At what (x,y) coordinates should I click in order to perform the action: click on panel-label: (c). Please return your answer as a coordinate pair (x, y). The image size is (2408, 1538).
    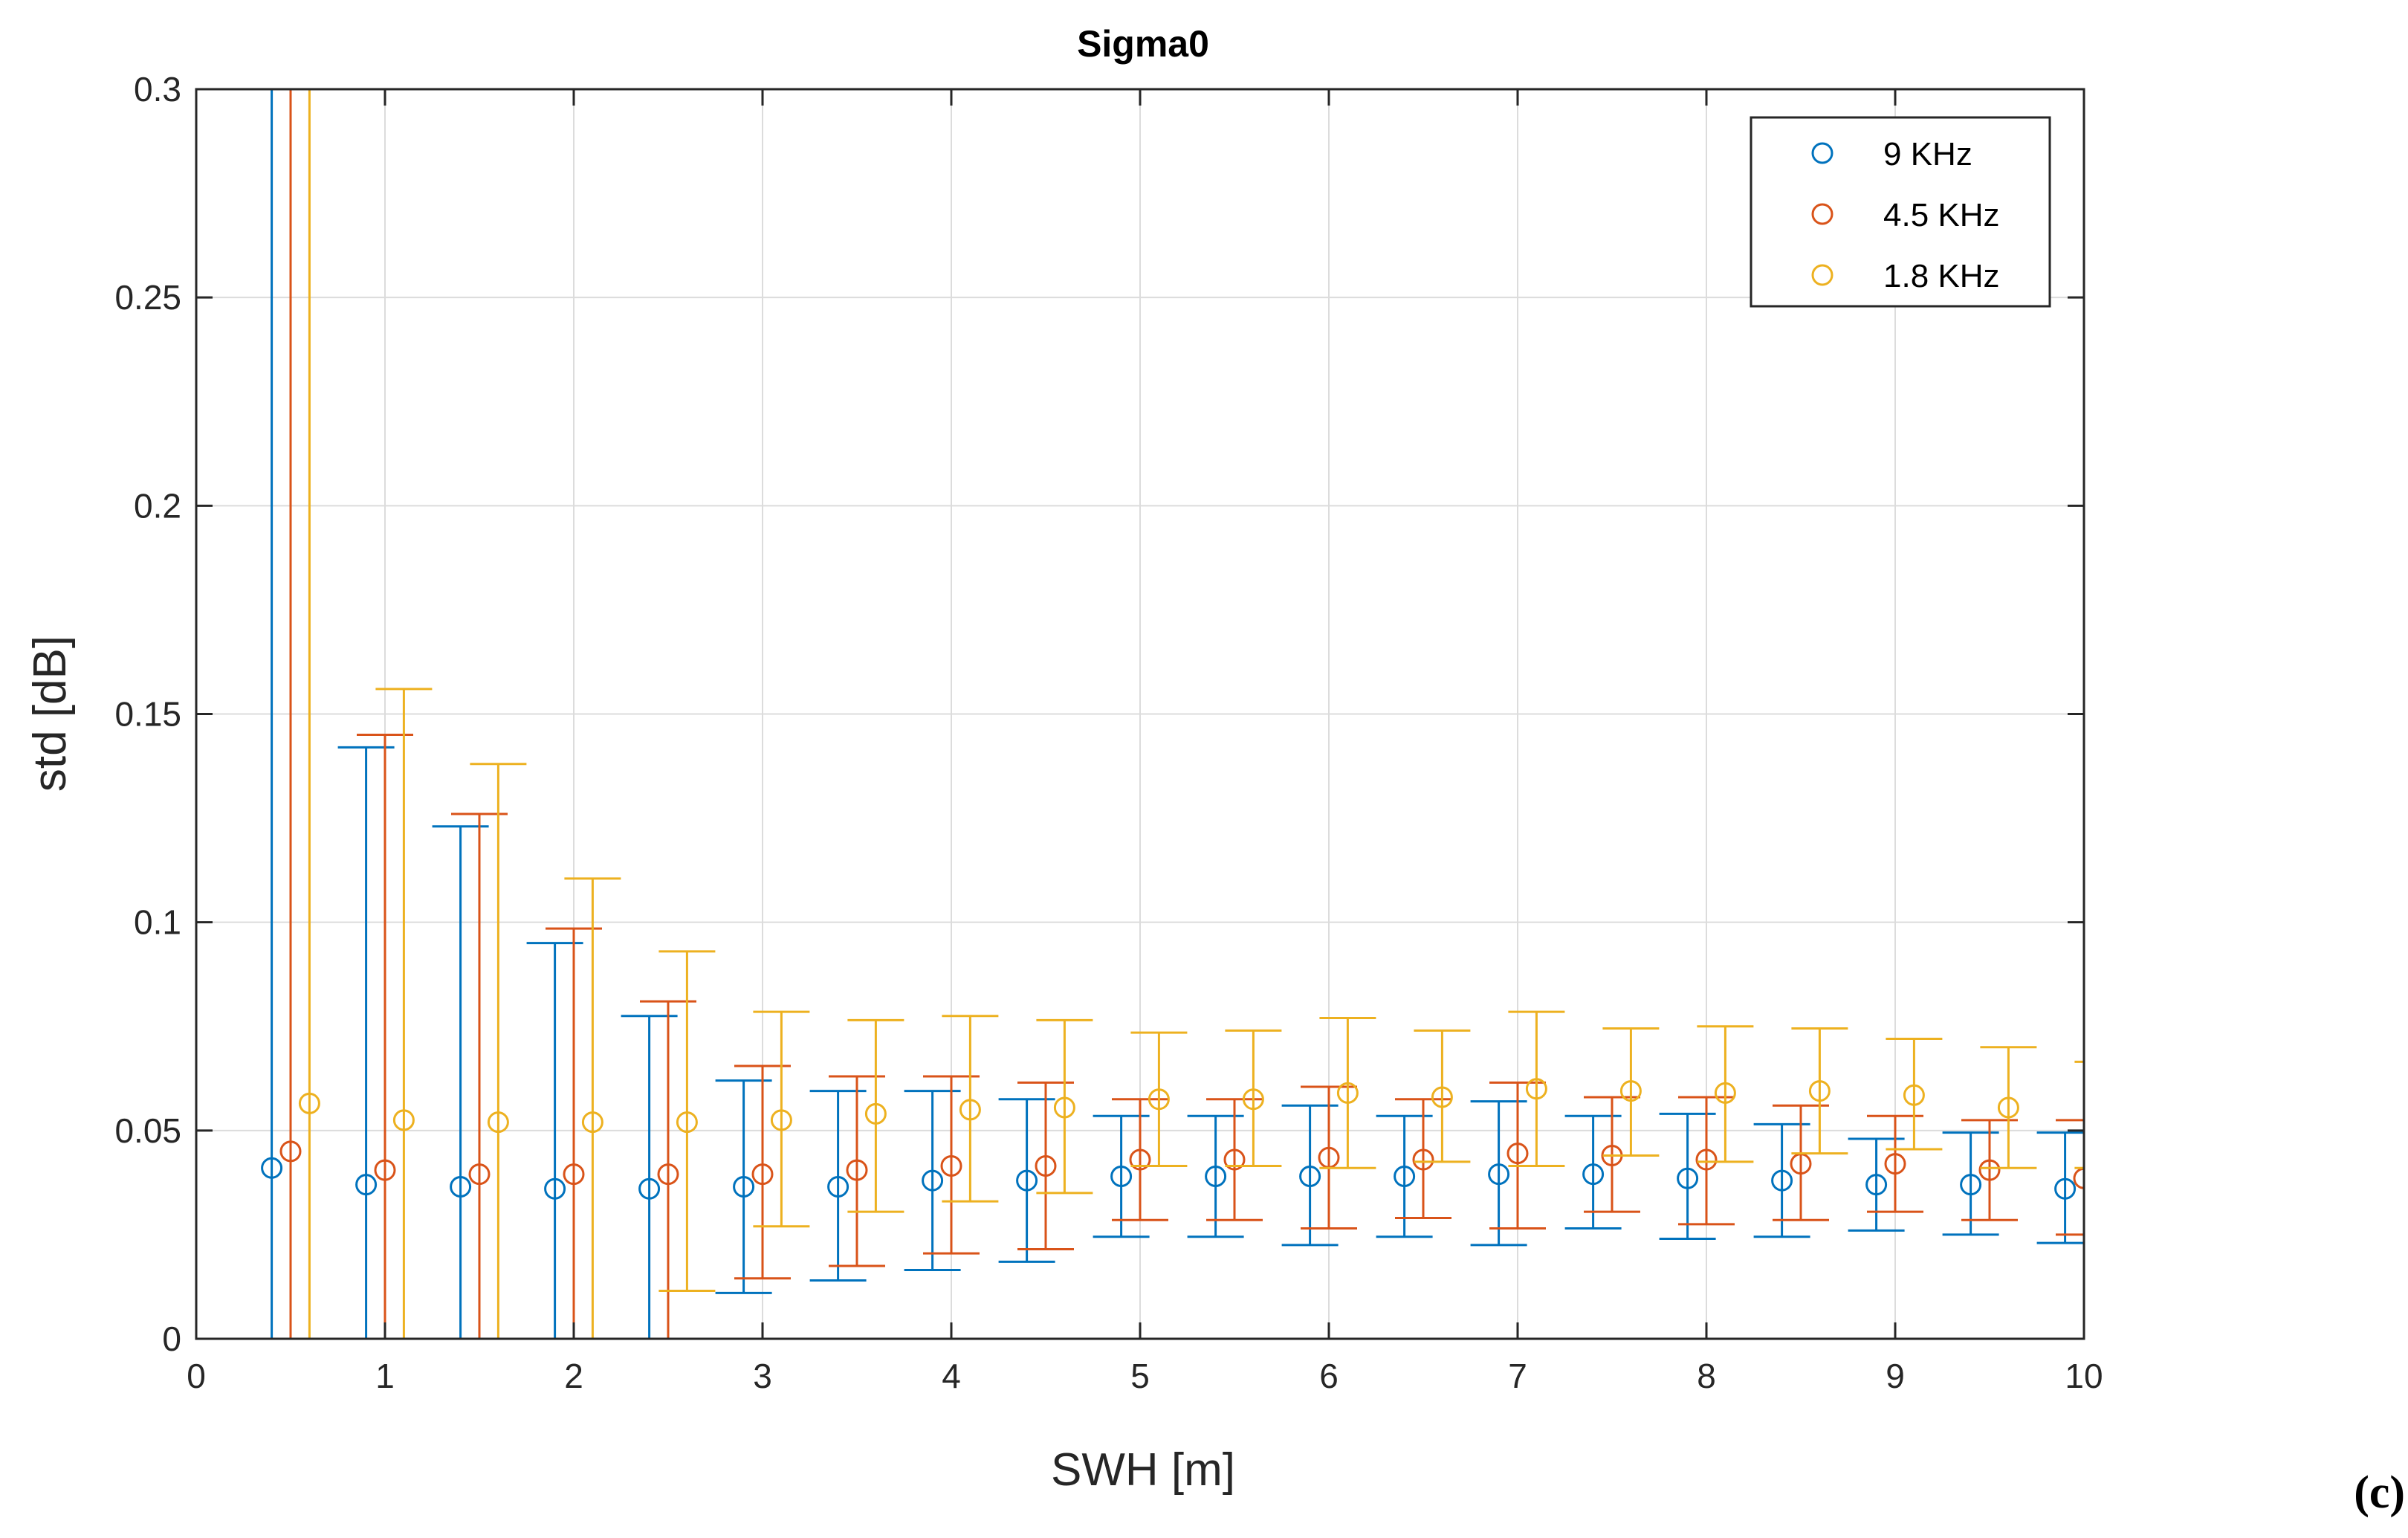
    Looking at the image, I should click on (2379, 1492).